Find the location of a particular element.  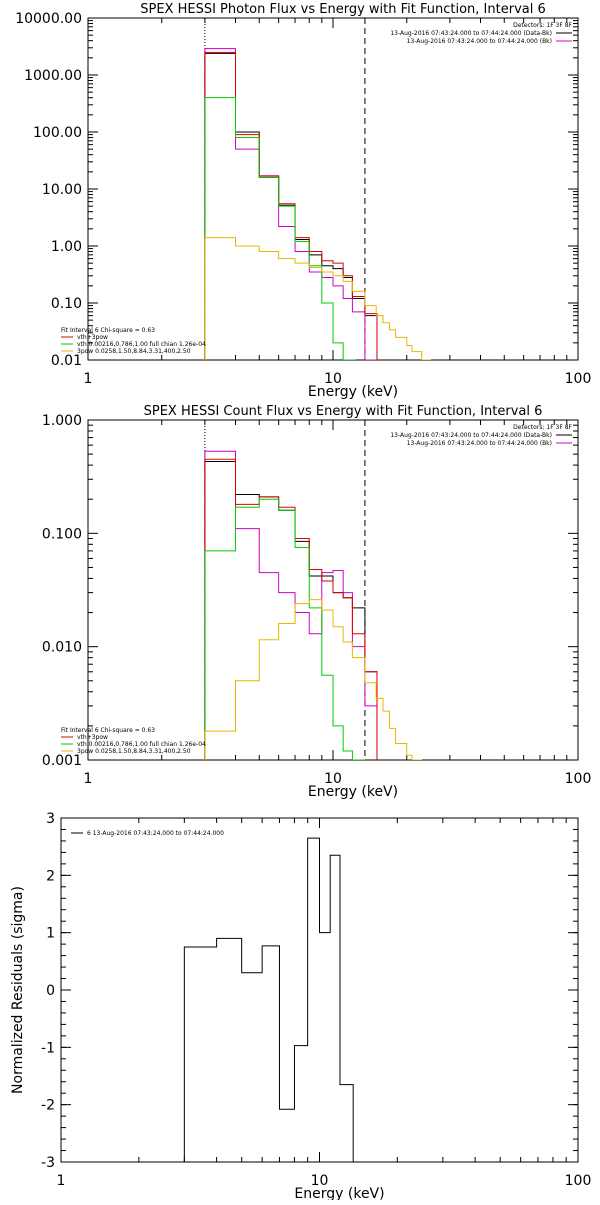

y-tick-label: 0.001 is located at coordinates (62, 761).